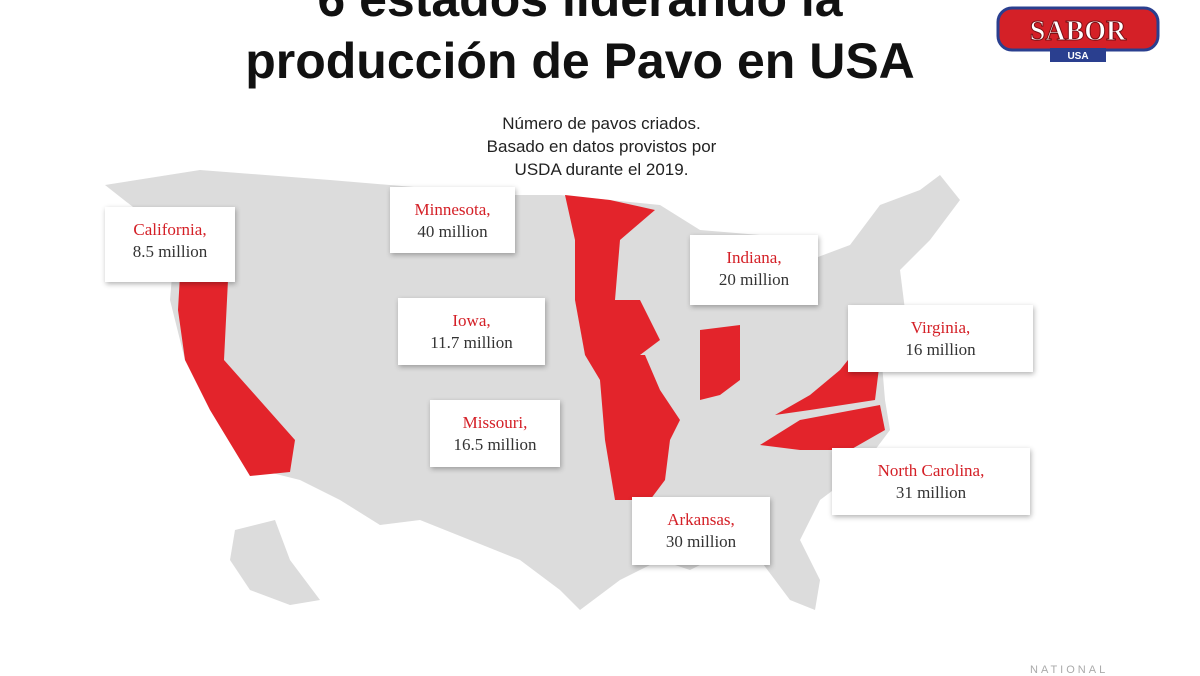 This screenshot has width=1200, height=676. Describe the element at coordinates (580, 61) in the screenshot. I see `page-title-line2: producción de Pavo en USA` at that location.